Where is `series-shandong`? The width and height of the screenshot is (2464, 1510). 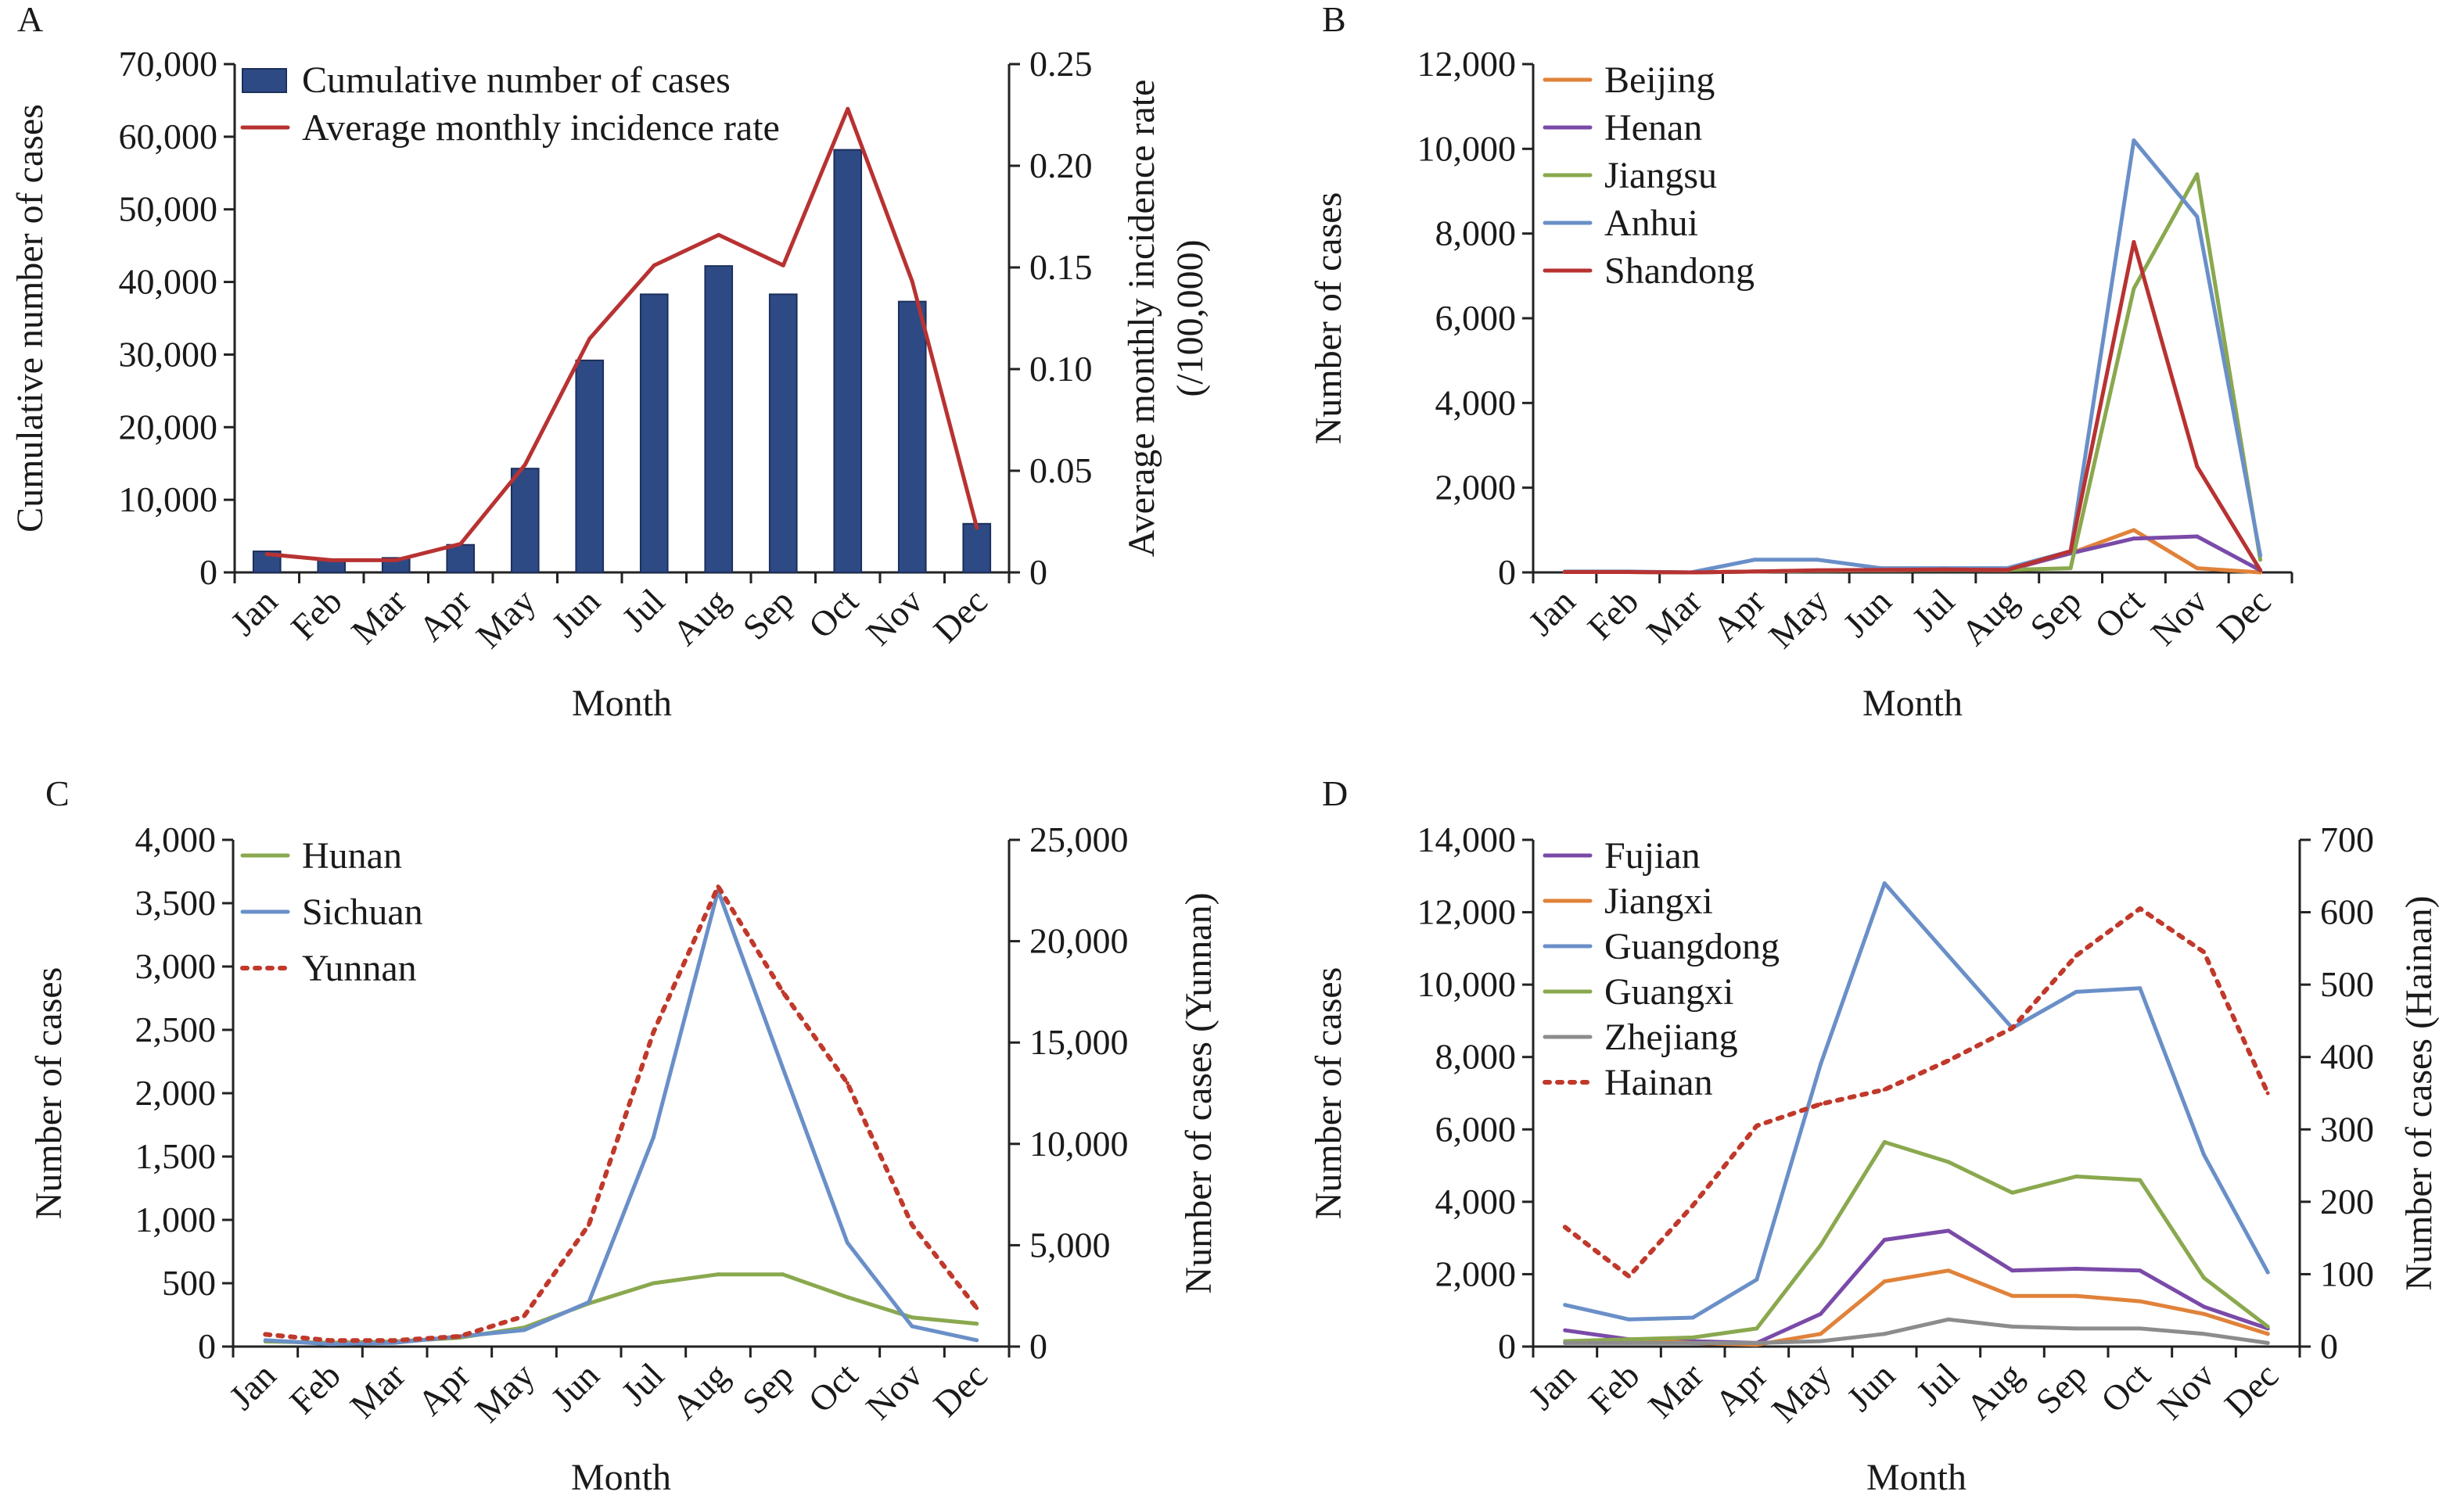 series-shandong is located at coordinates (1912, 407).